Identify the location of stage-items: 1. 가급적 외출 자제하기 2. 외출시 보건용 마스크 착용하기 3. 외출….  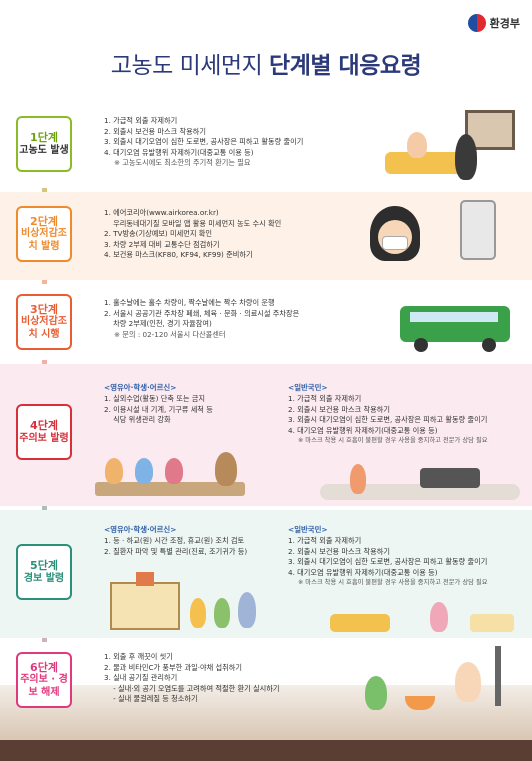
(244, 142).